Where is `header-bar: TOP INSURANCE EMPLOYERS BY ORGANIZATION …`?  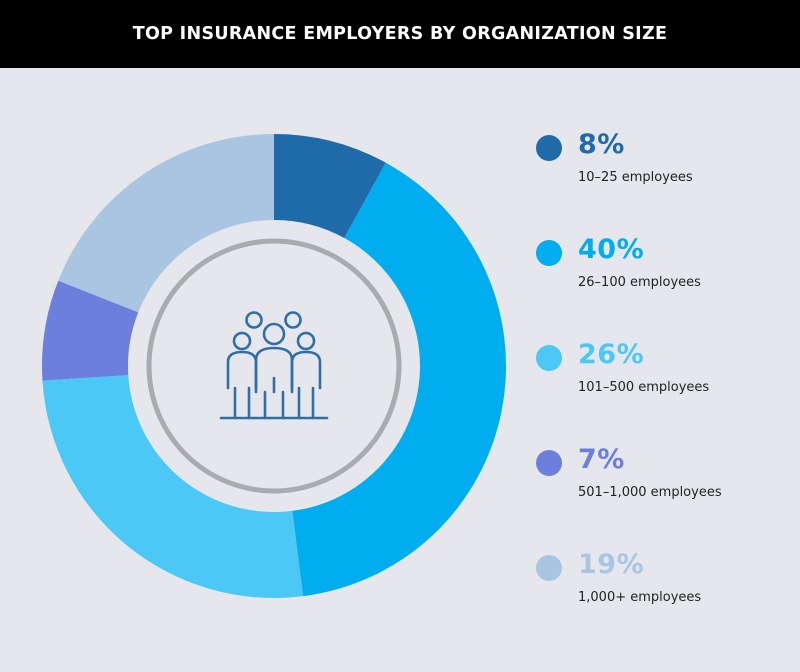
header-bar: TOP INSURANCE EMPLOYERS BY ORGANIZATION … is located at coordinates (400, 34).